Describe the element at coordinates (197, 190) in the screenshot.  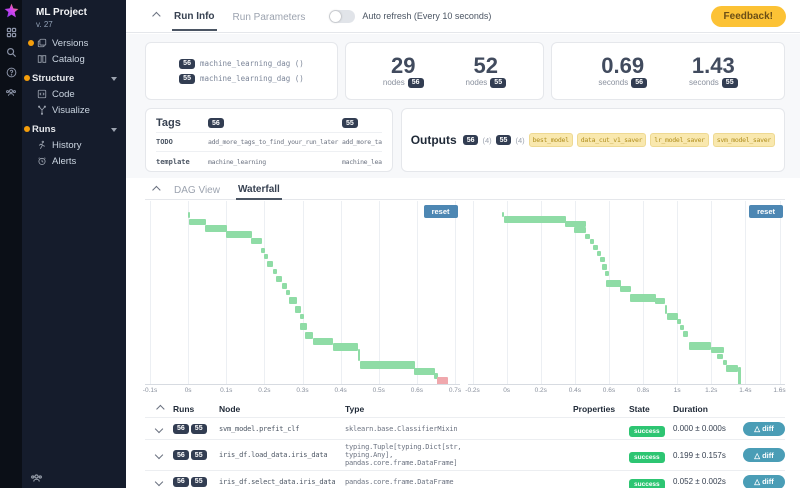
I see `tab-dag-view: DAG View` at that location.